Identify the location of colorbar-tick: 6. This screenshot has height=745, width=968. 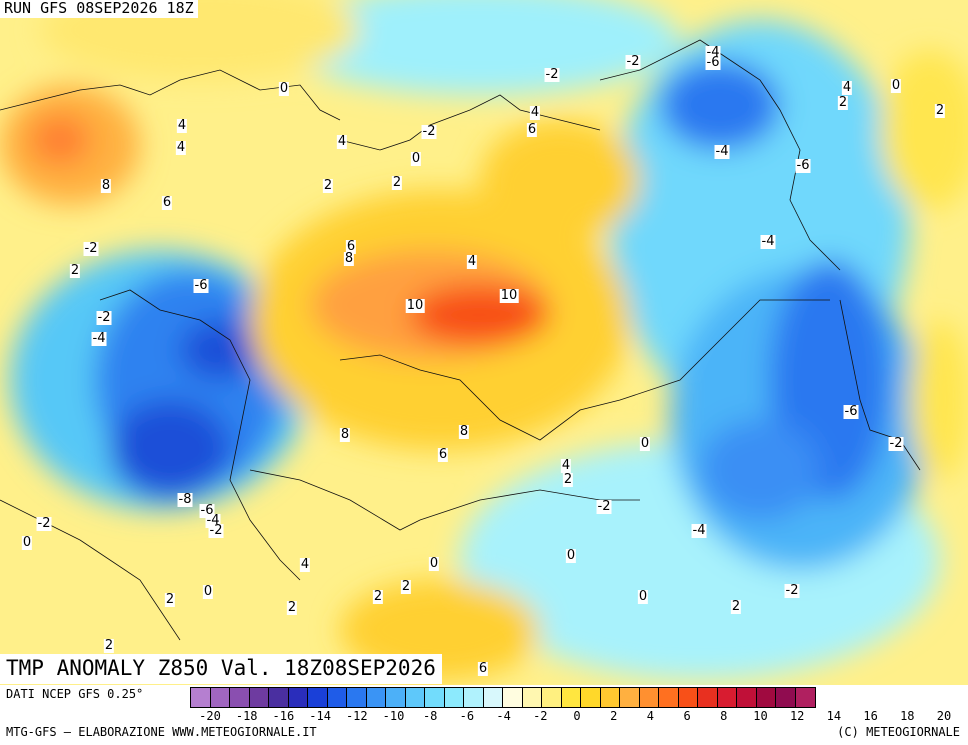
(687, 716).